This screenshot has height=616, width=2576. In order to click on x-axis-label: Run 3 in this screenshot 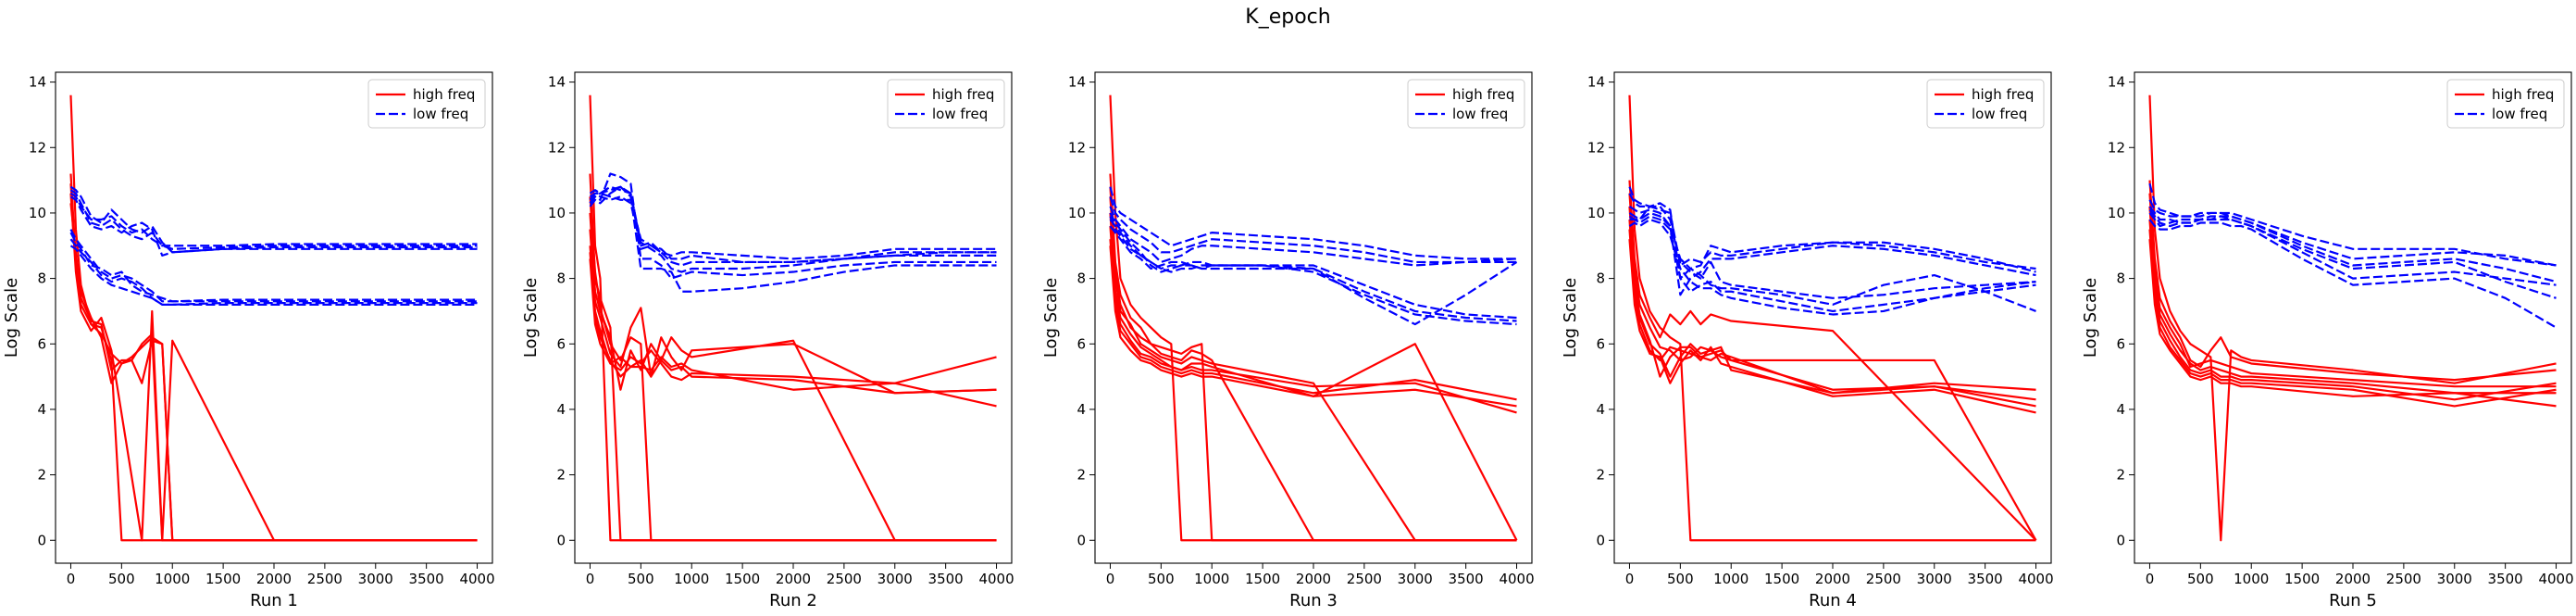, I will do `click(1313, 600)`.